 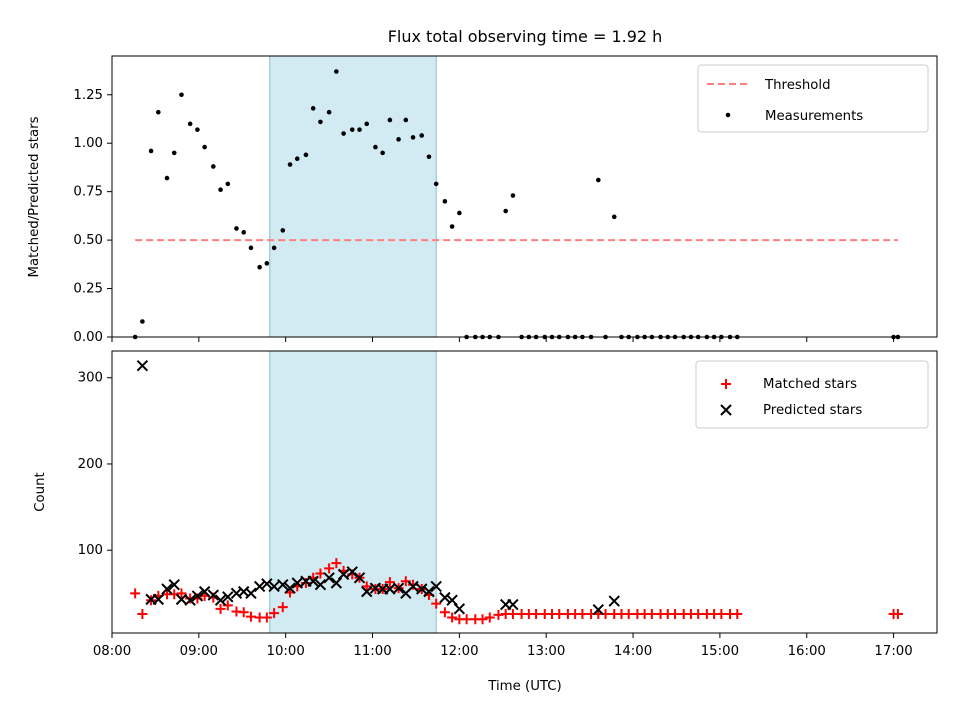 What do you see at coordinates (372, 651) in the screenshot?
I see `x-tick-label: 11:00` at bounding box center [372, 651].